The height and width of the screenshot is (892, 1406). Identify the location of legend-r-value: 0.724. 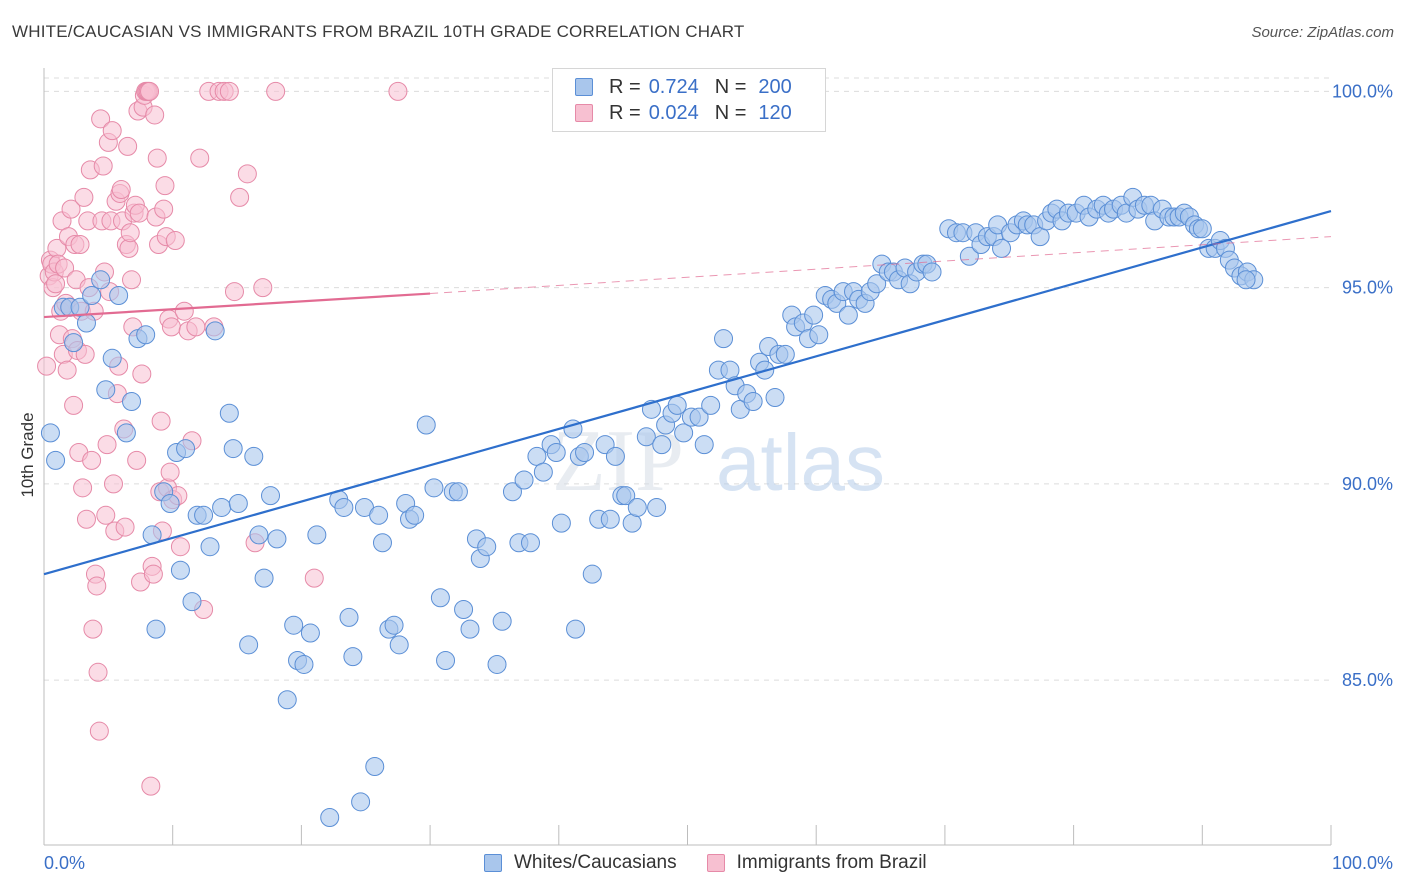
(673, 86).